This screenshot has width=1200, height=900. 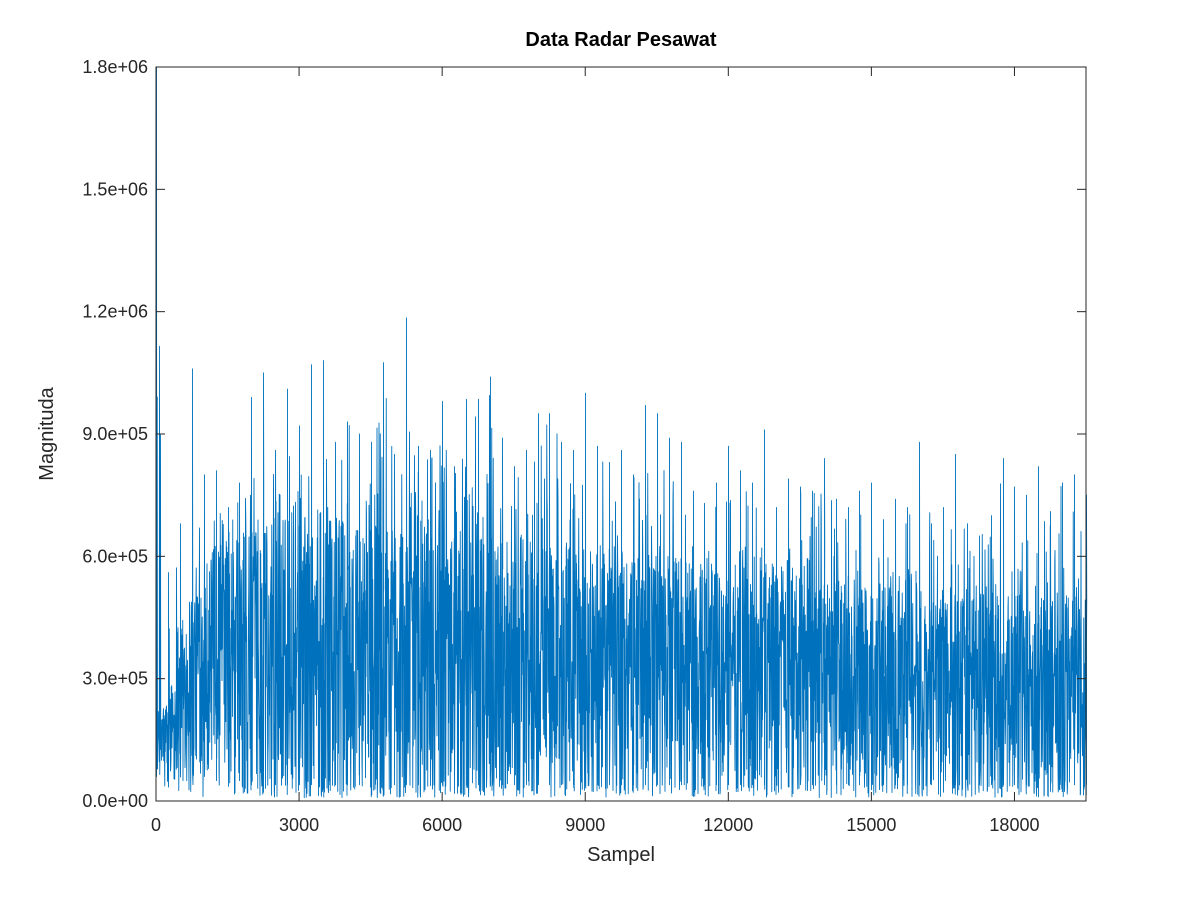 I want to click on x-tick-label: 6000, so click(x=442, y=825).